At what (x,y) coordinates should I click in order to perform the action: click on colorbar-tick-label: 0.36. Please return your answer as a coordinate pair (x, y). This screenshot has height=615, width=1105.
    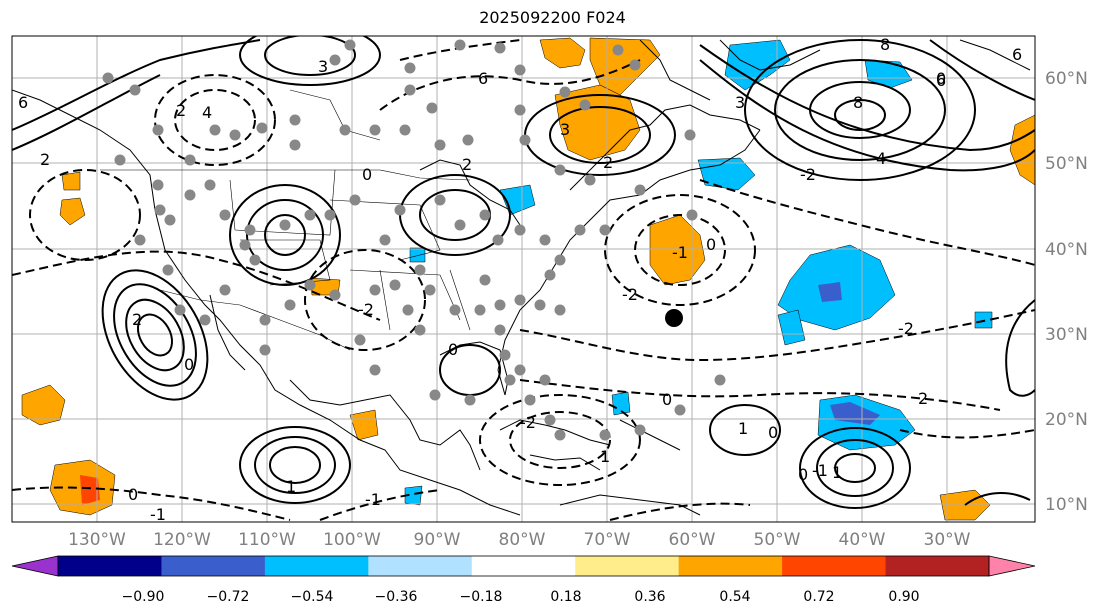
    Looking at the image, I should click on (649, 597).